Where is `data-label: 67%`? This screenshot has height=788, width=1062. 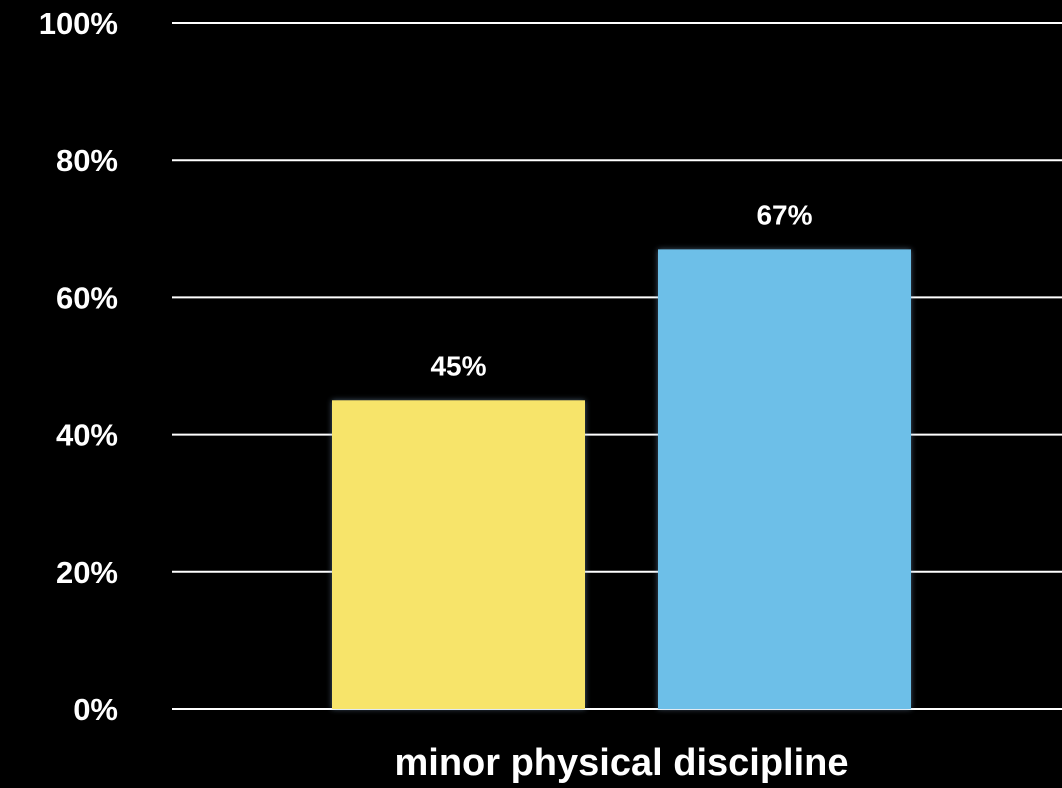 data-label: 67% is located at coordinates (784, 214).